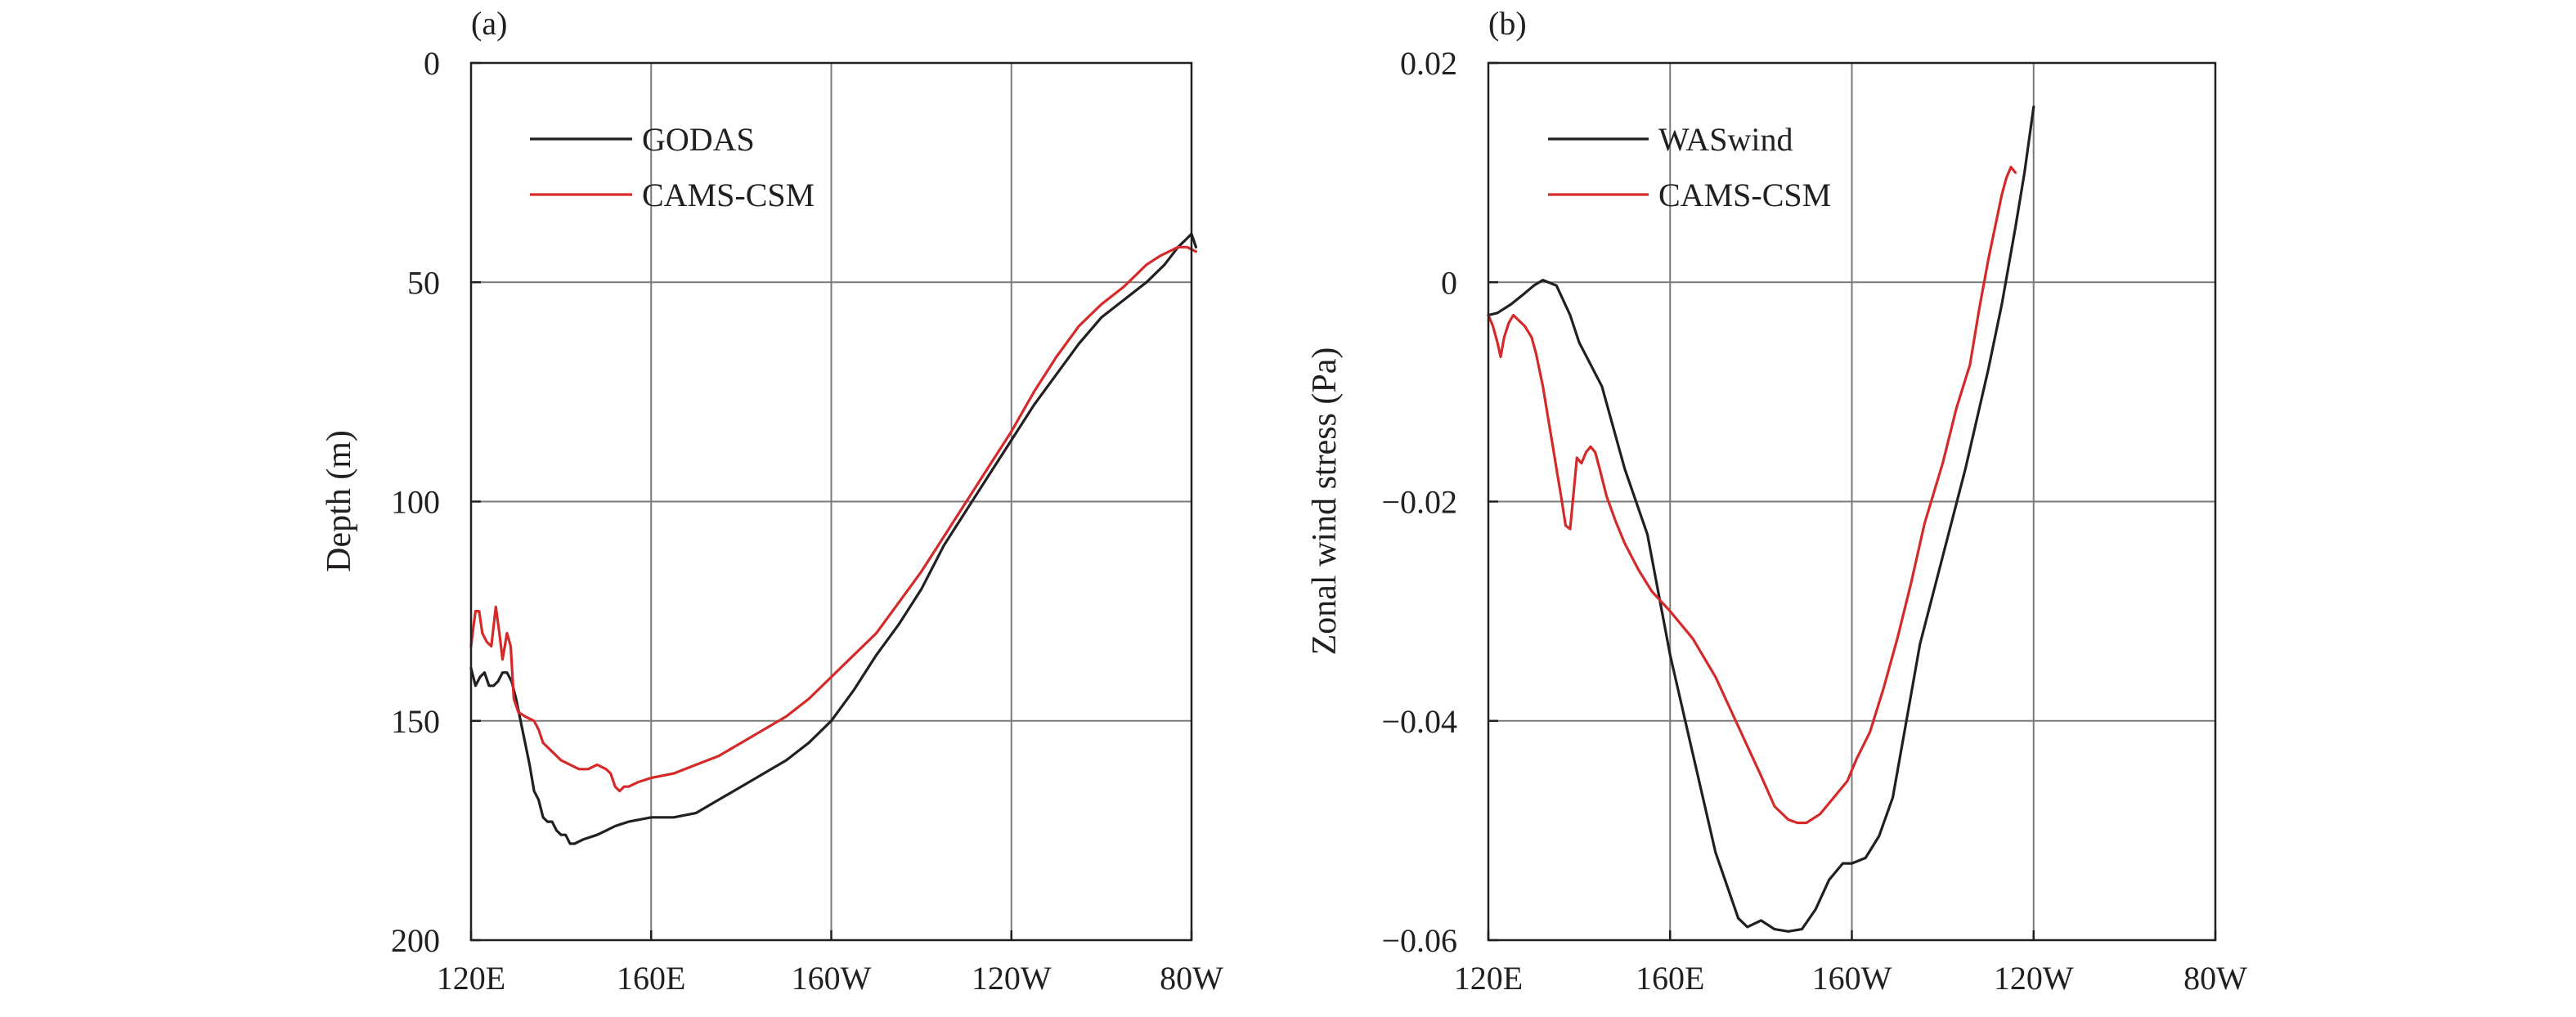  Describe the element at coordinates (424, 283) in the screenshot. I see `y-tick-label: 50` at that location.